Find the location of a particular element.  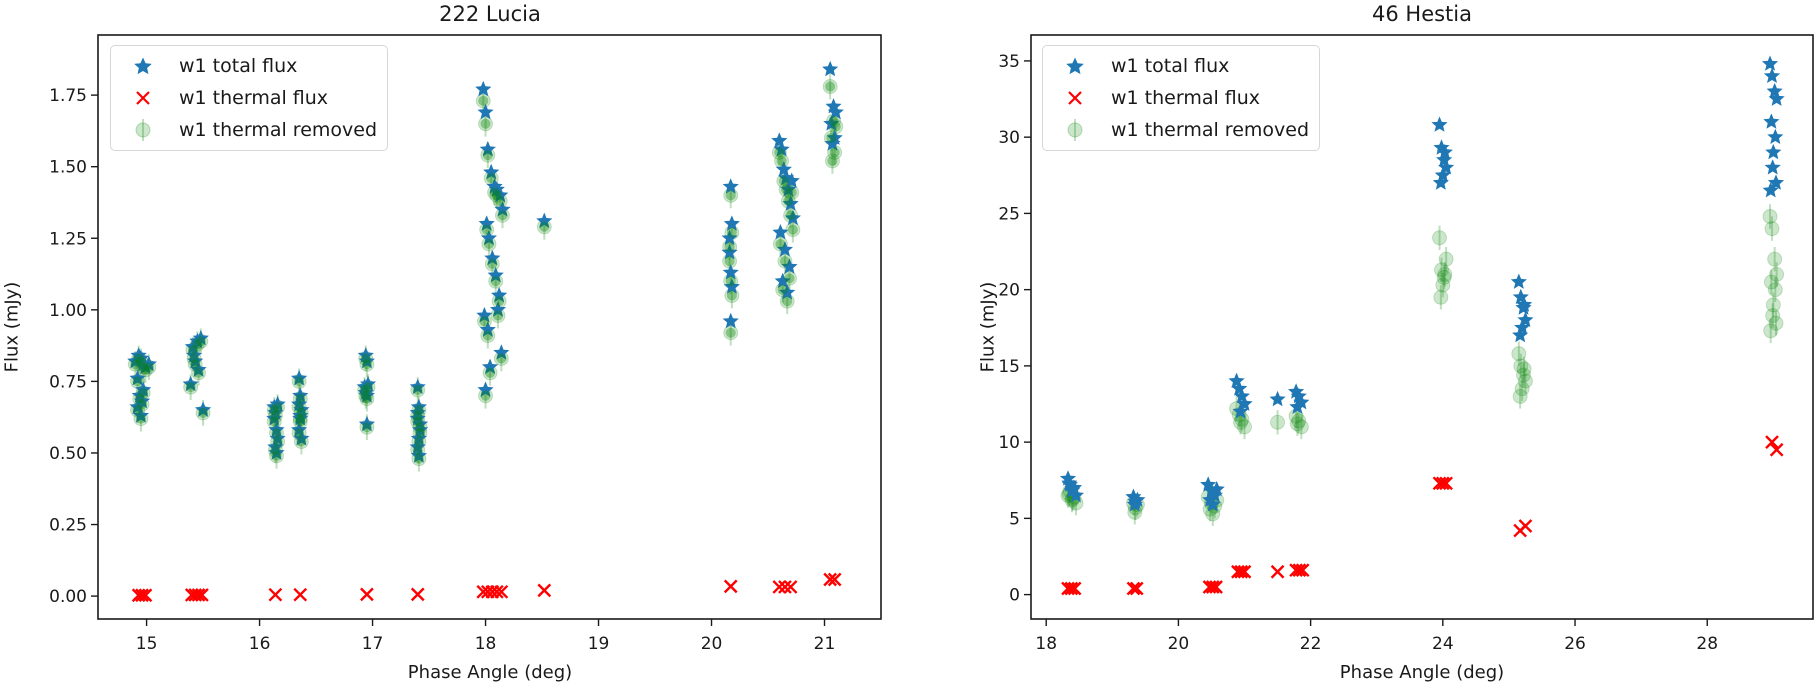

svg-text: 1.00 is located at coordinates (68, 311).